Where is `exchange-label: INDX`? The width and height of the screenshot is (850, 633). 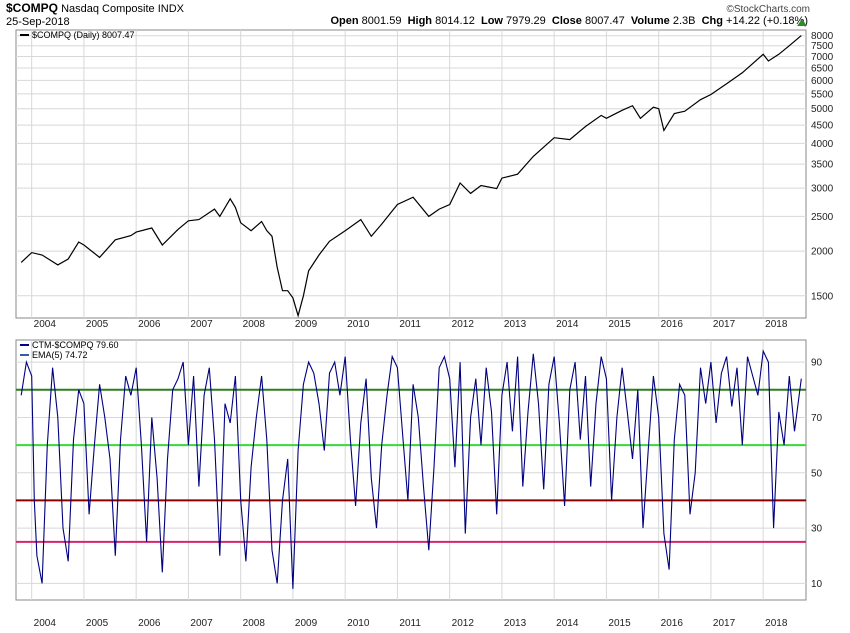
exchange-label: INDX is located at coordinates (170, 9).